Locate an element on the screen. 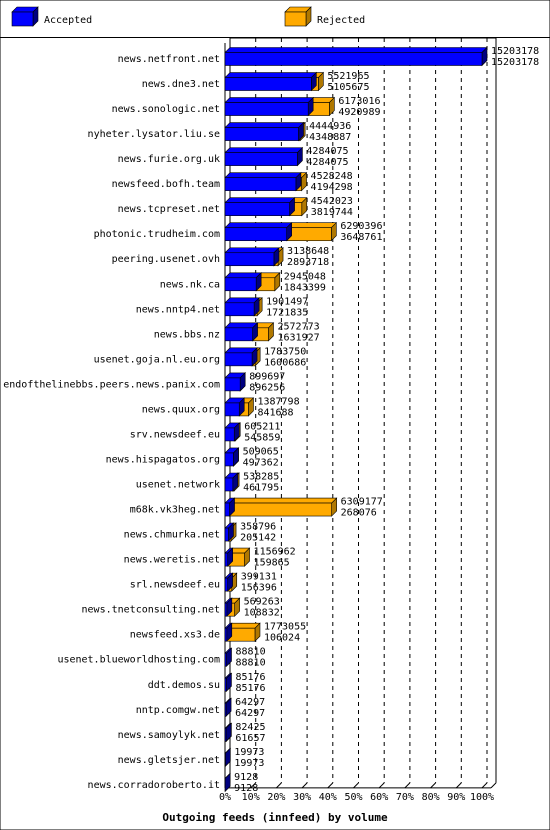  legend-label-rejected: Rejected is located at coordinates (341, 20).